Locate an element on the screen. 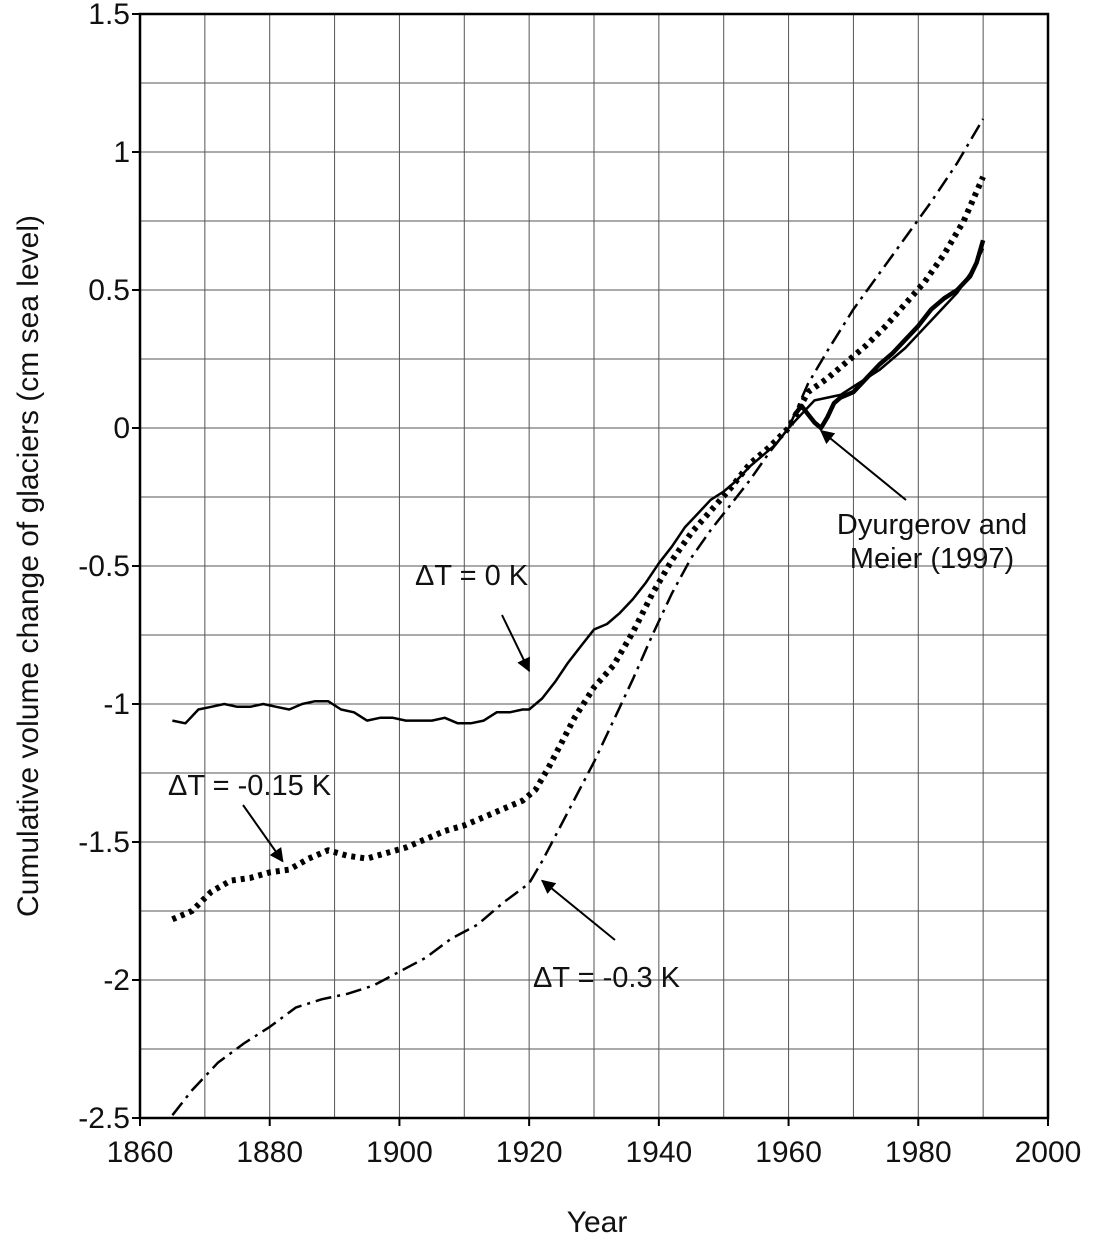 The image size is (1120, 1238). x-tick-label: 1900 is located at coordinates (399, 1152).